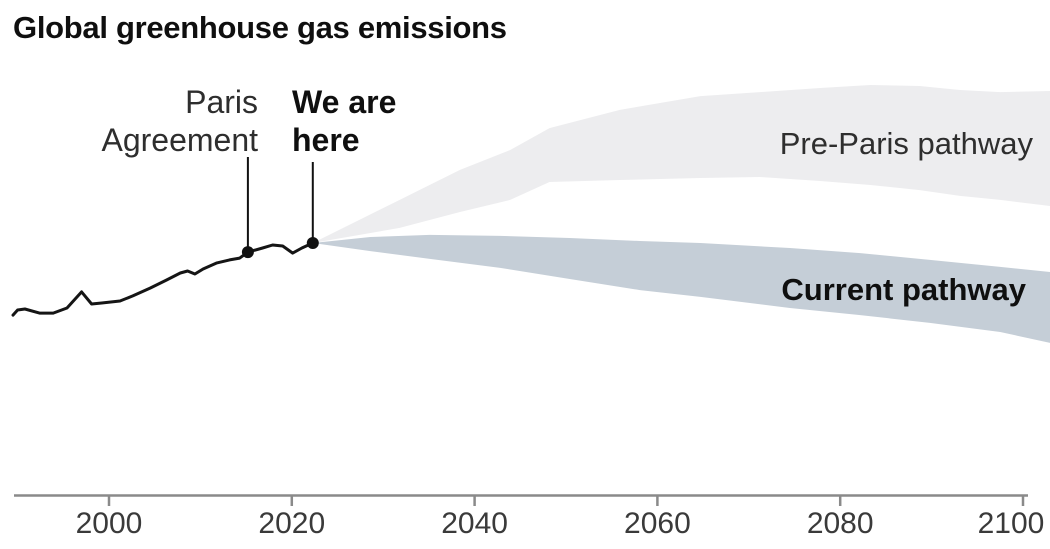  What do you see at coordinates (344, 102) in the screenshot?
I see `annotation-line: We are` at bounding box center [344, 102].